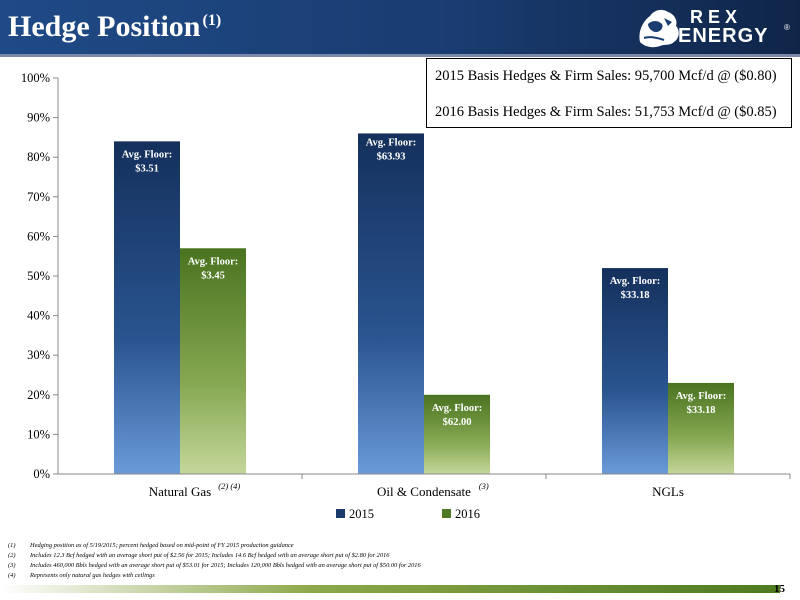 This screenshot has height=600, width=800. Describe the element at coordinates (229, 486) in the screenshot. I see `x-category-footnote: (2) (4)` at that location.